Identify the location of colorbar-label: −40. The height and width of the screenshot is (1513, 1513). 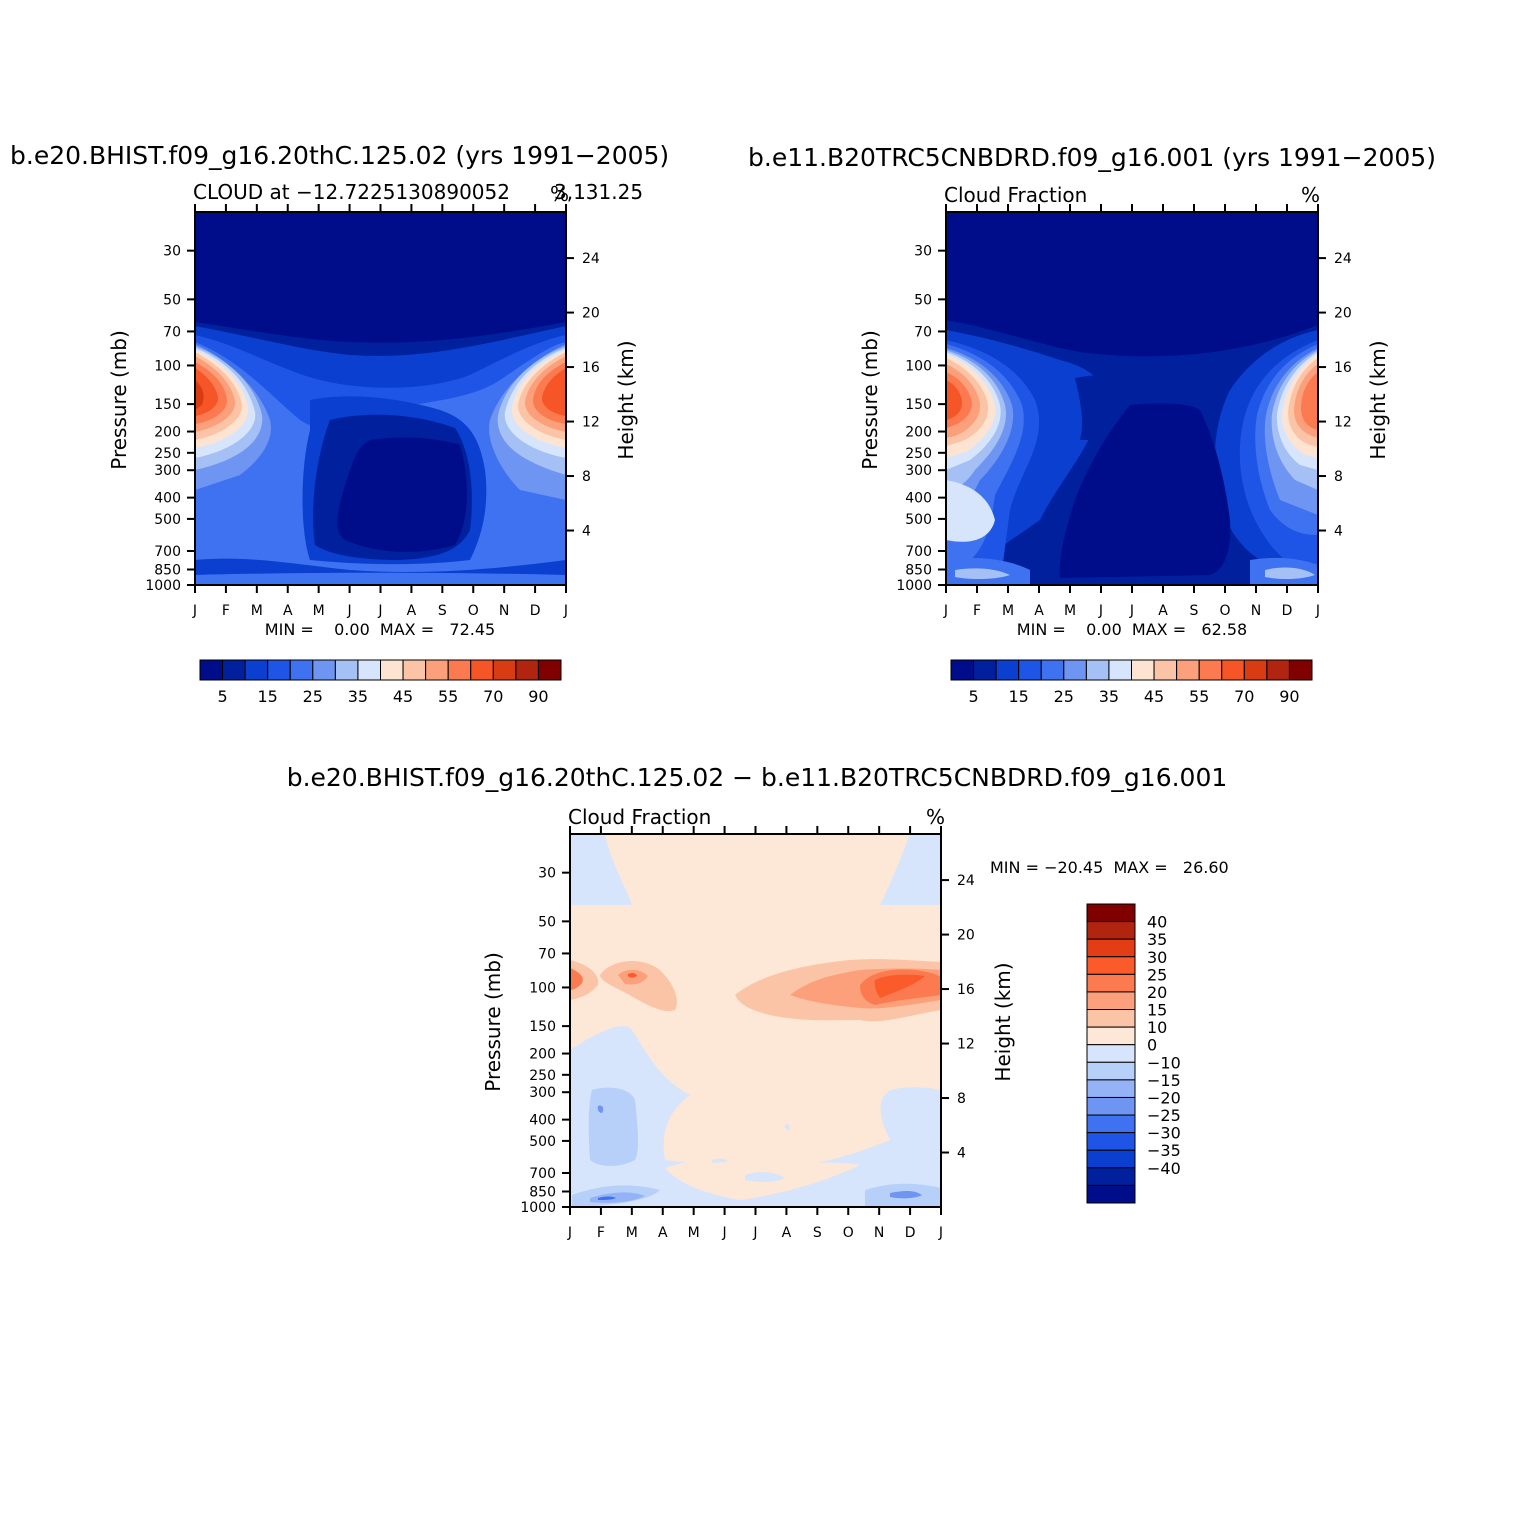
(1164, 1168).